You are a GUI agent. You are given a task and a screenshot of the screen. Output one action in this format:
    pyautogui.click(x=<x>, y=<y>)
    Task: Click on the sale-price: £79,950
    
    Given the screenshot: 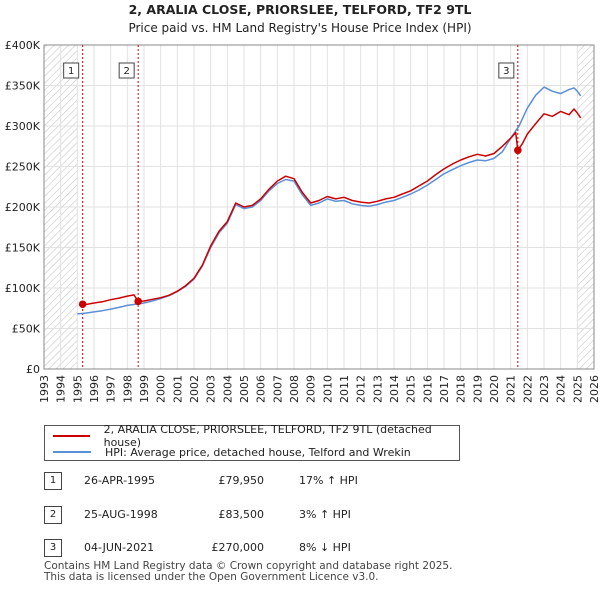 What is the action you would take?
    pyautogui.click(x=241, y=480)
    